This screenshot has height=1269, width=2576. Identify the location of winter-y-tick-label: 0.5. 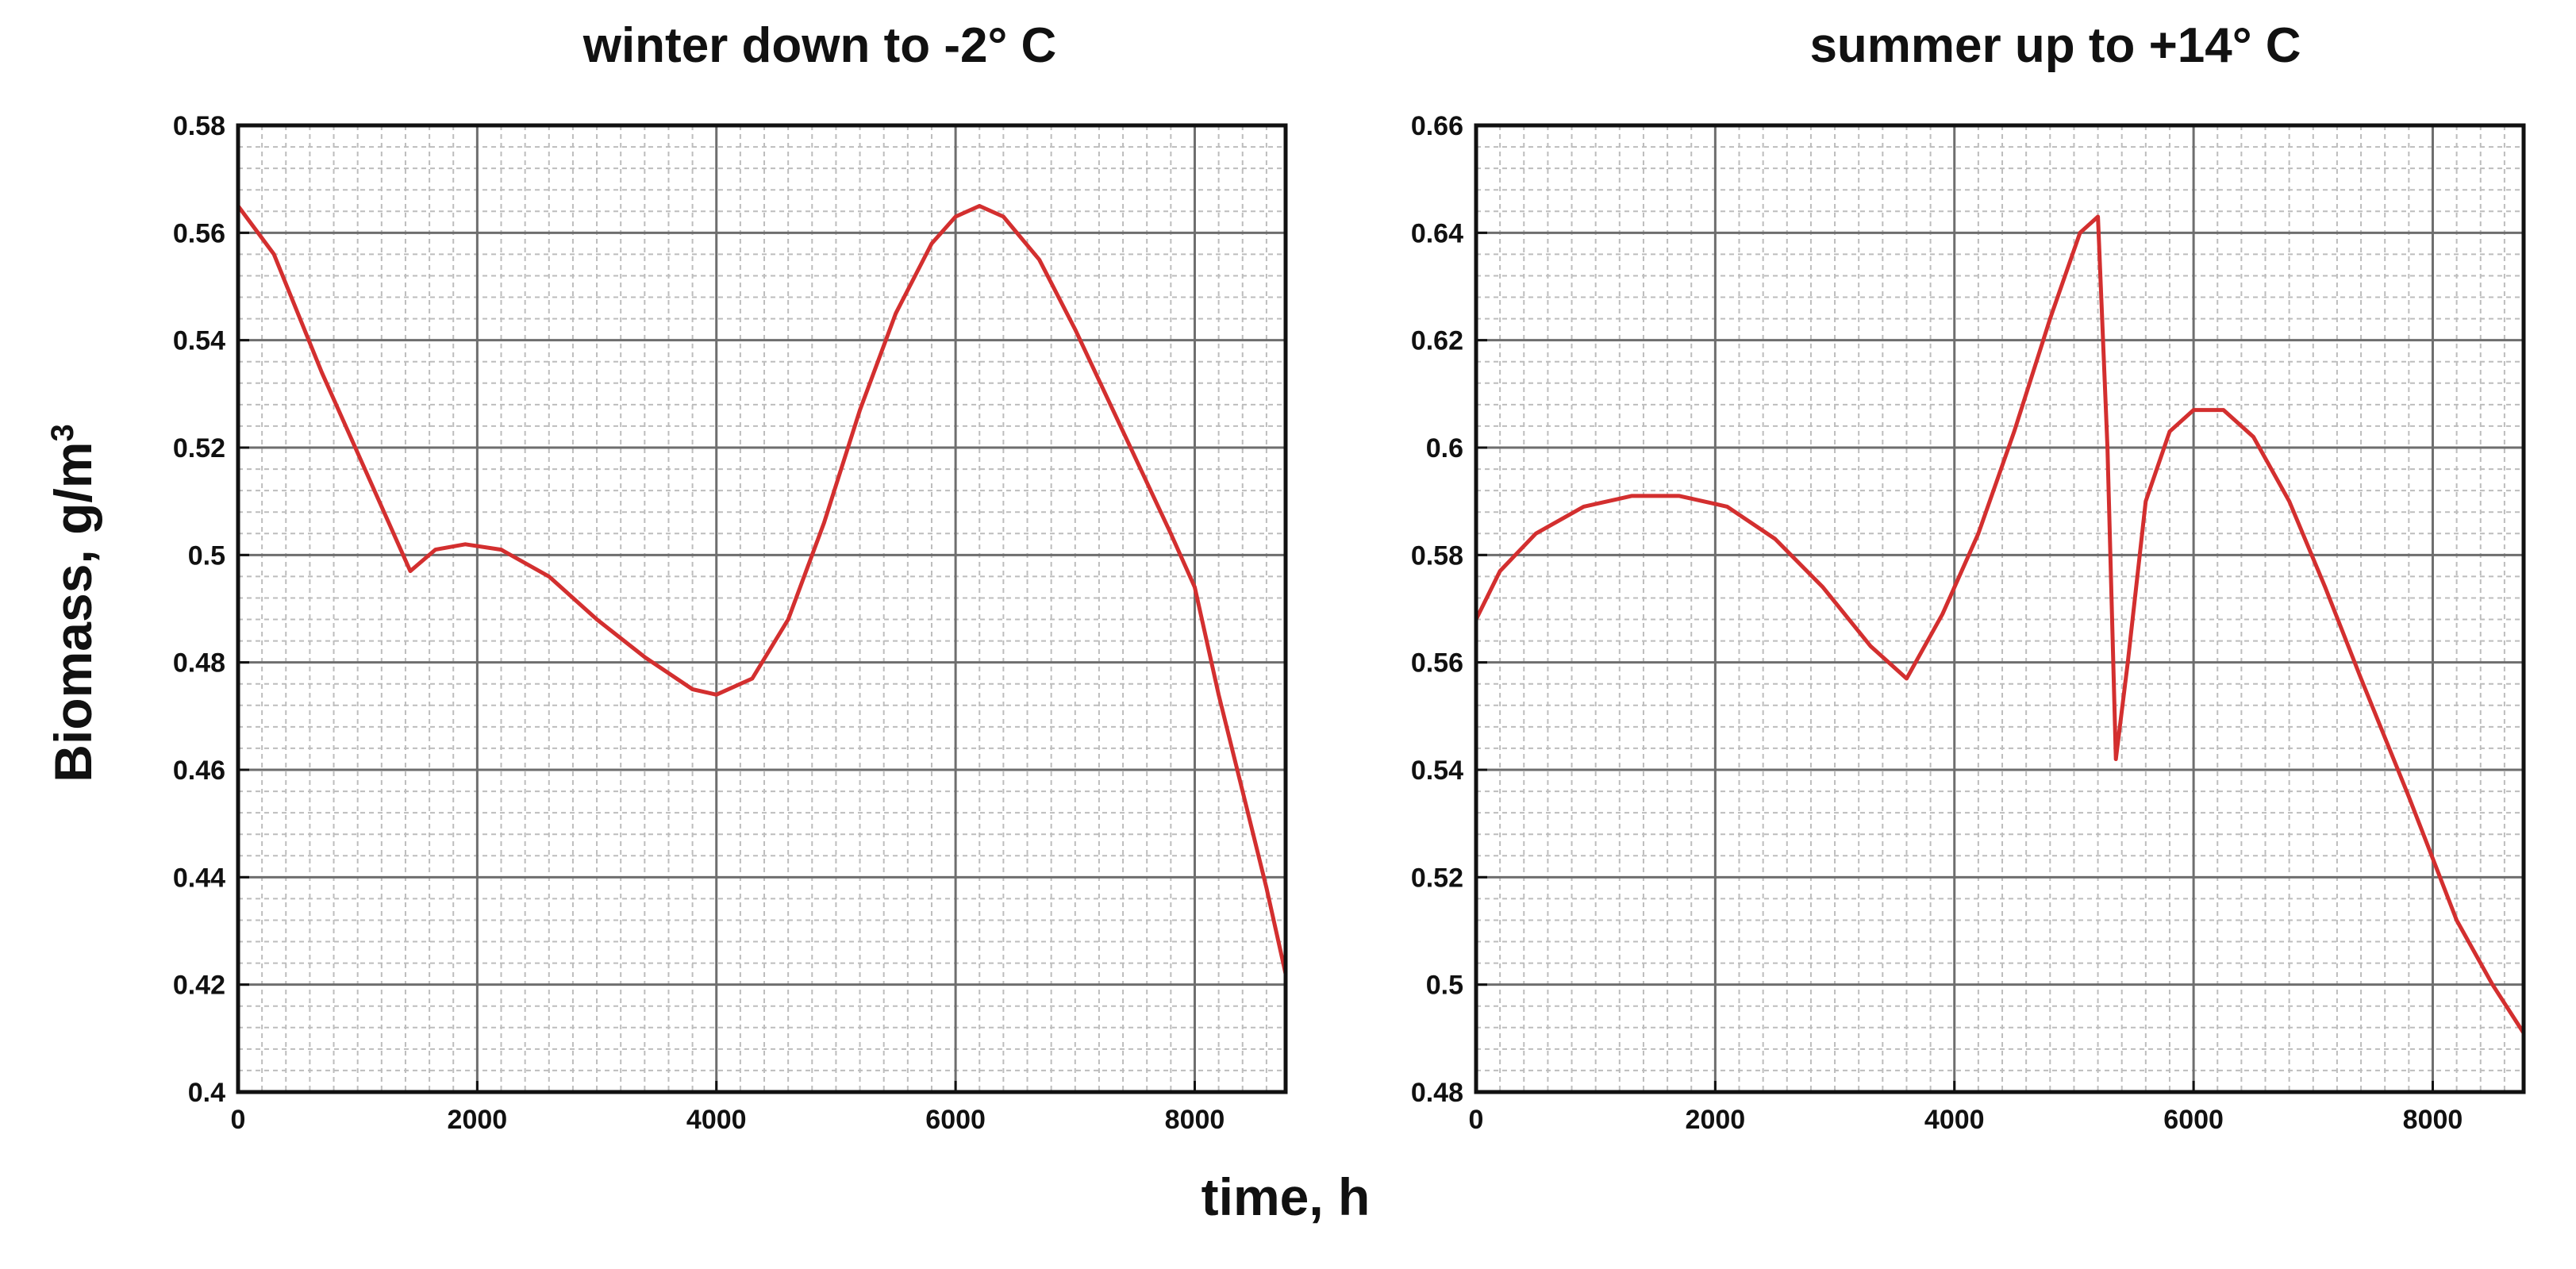
(207, 555).